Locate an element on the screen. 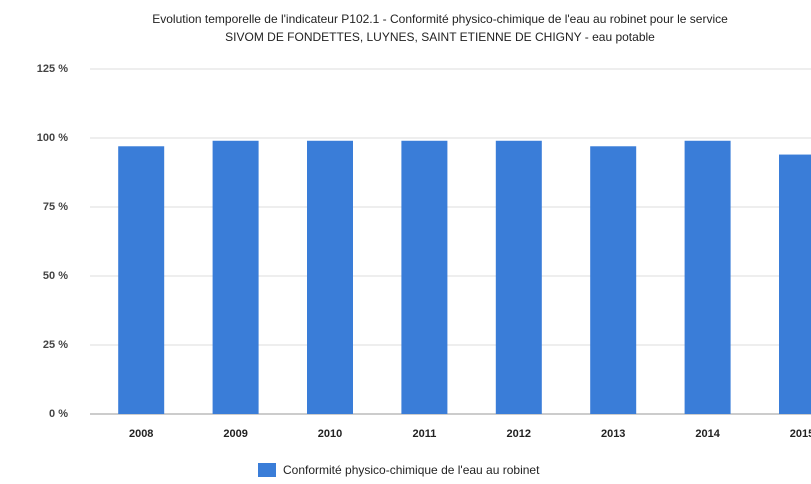 This screenshot has height=484, width=811. y-tick-label: 125 % is located at coordinates (52, 69).